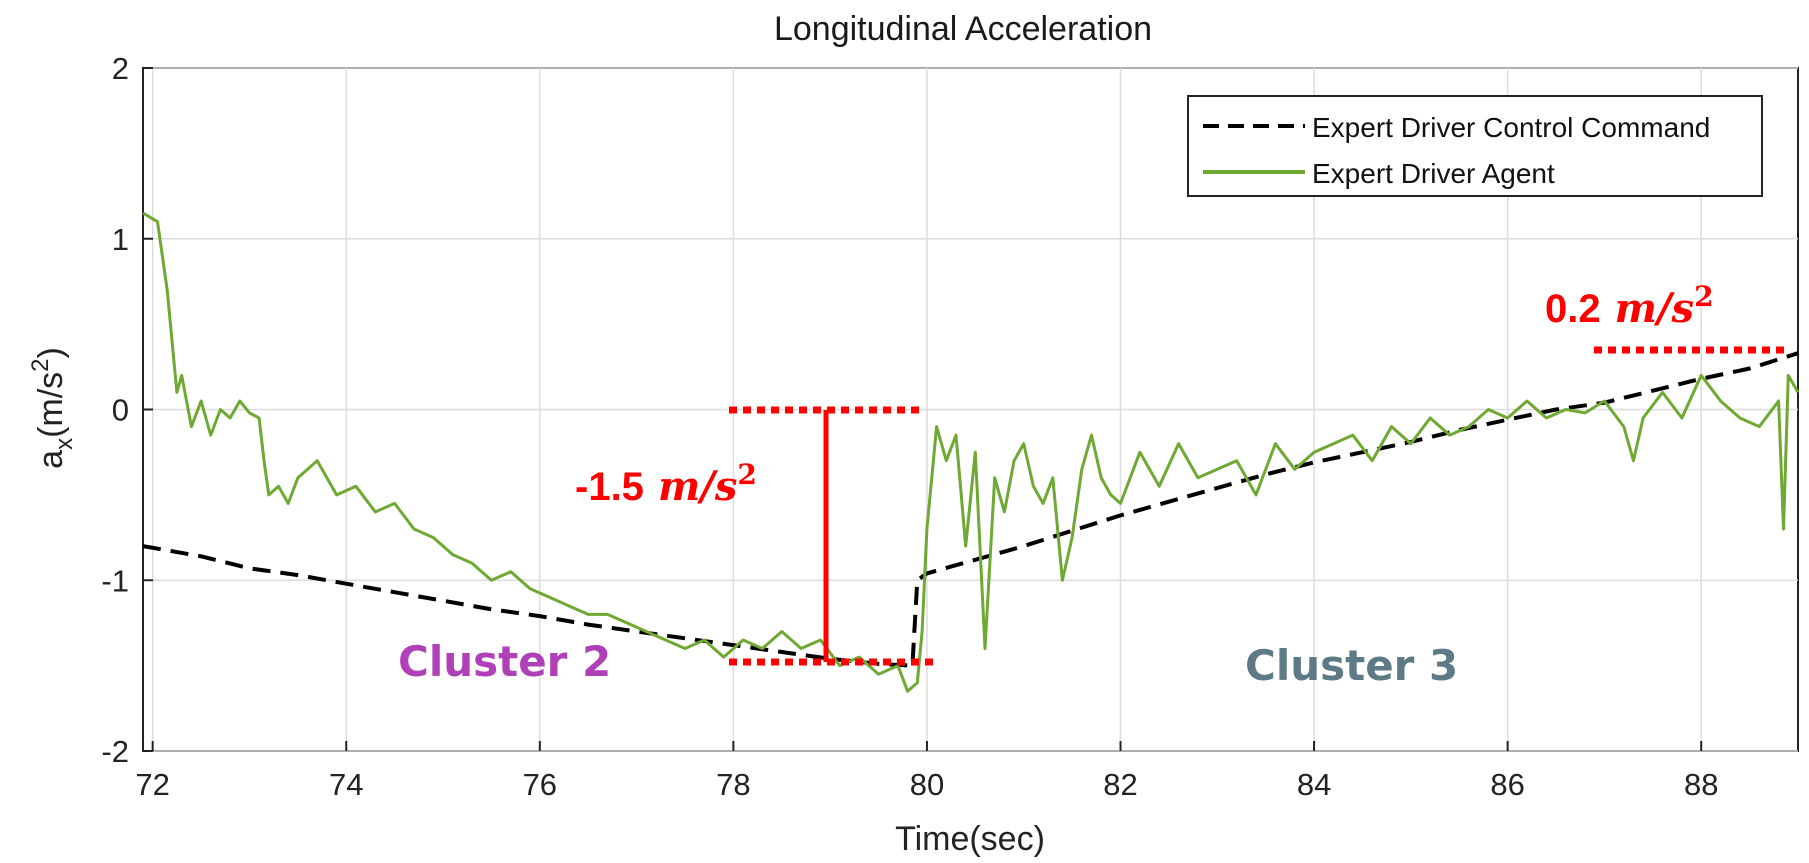 Image resolution: width=1809 pixels, height=863 pixels. What do you see at coordinates (1701, 784) in the screenshot?
I see `x-tick-label: 88` at bounding box center [1701, 784].